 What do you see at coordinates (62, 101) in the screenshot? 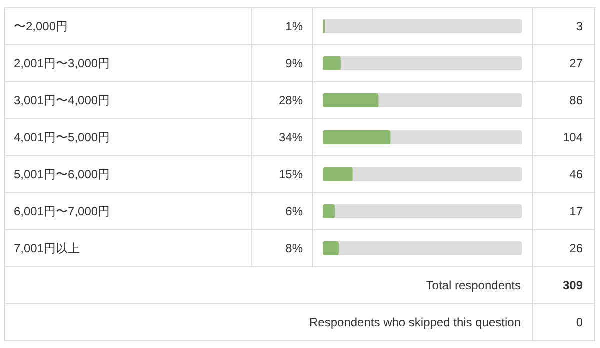
I see `y-tick-label: 3,001円〜4,000円` at bounding box center [62, 101].